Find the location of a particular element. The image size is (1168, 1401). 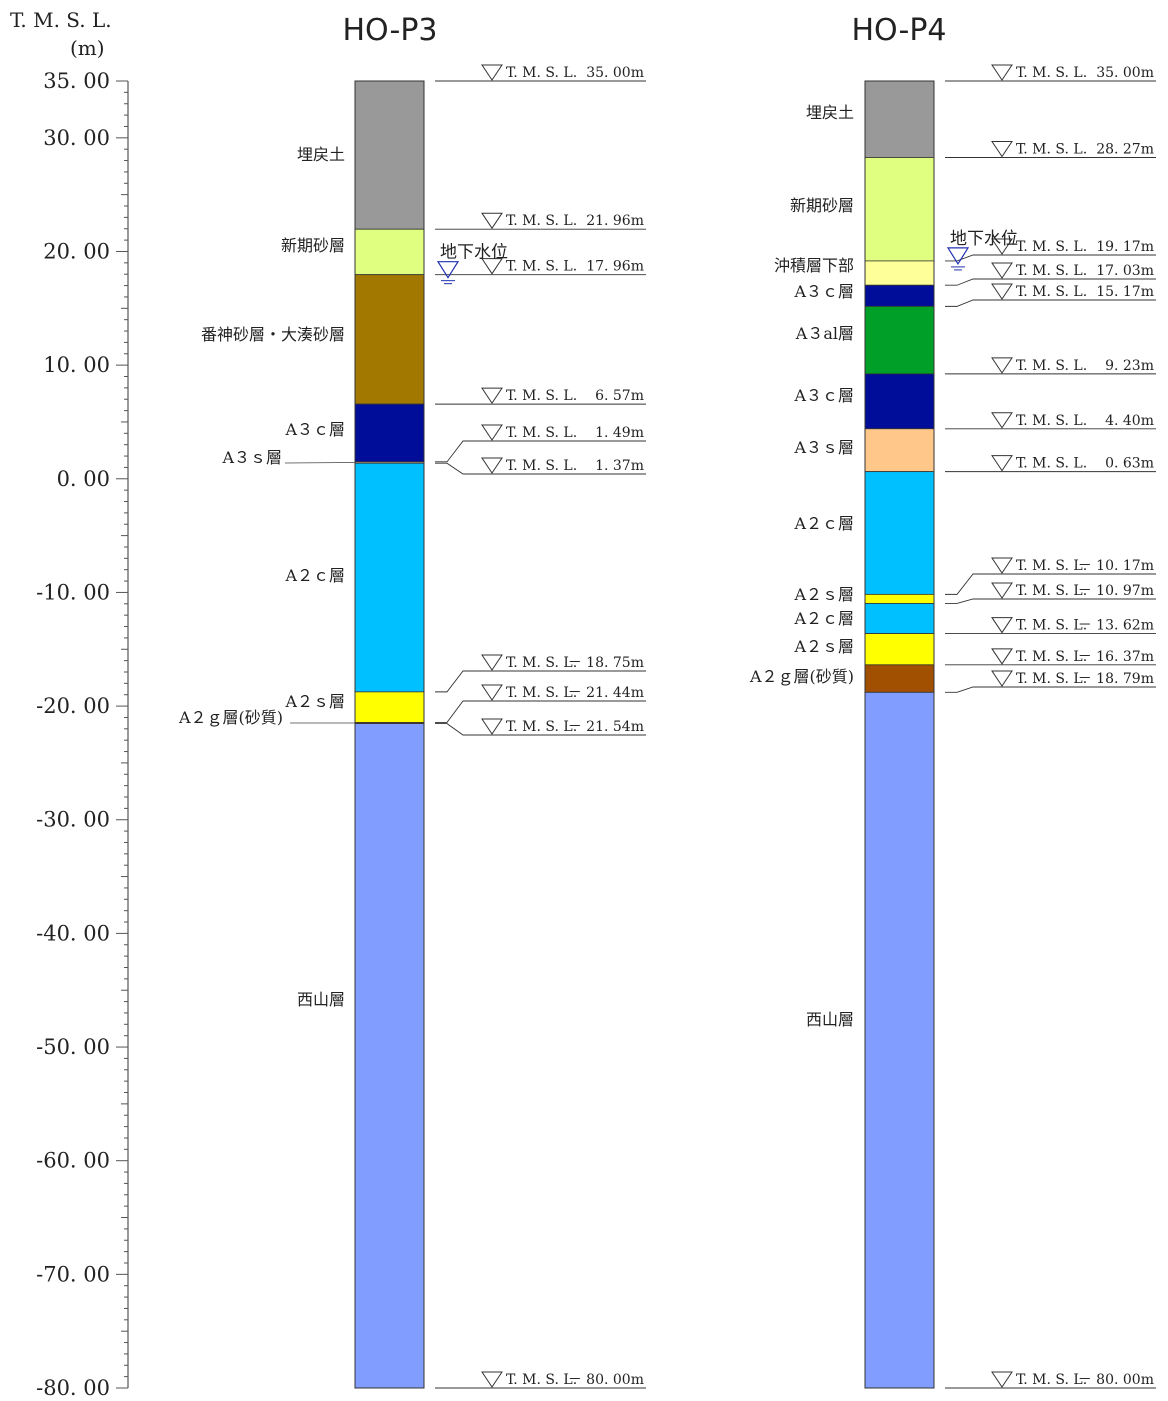

layer-label: A２ｃ層 is located at coordinates (823, 523).